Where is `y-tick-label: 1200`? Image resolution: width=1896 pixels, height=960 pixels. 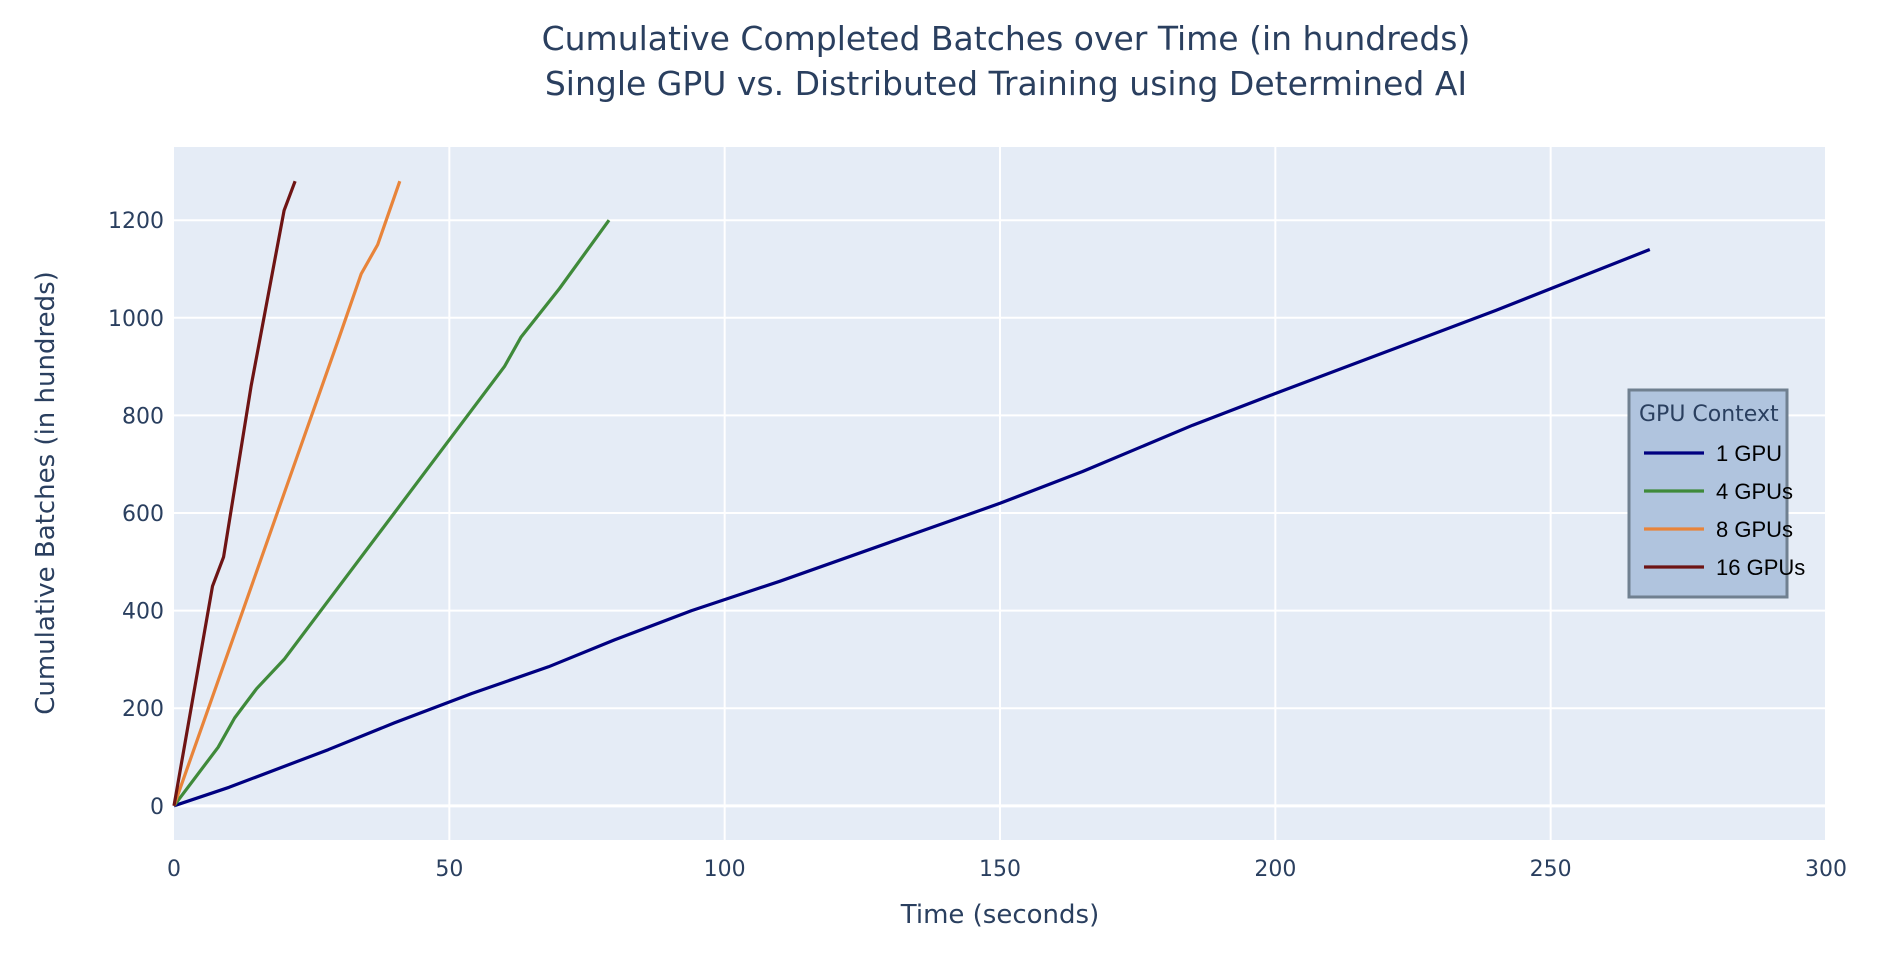
y-tick-label: 1200 is located at coordinates (136, 221).